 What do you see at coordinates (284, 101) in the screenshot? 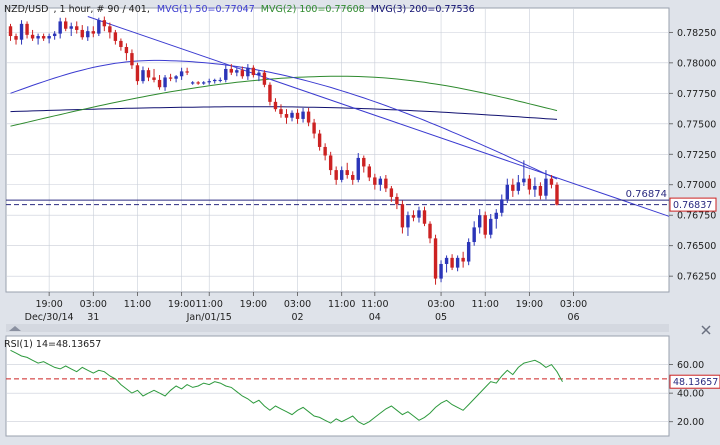
I see `ma100-line` at bounding box center [284, 101].